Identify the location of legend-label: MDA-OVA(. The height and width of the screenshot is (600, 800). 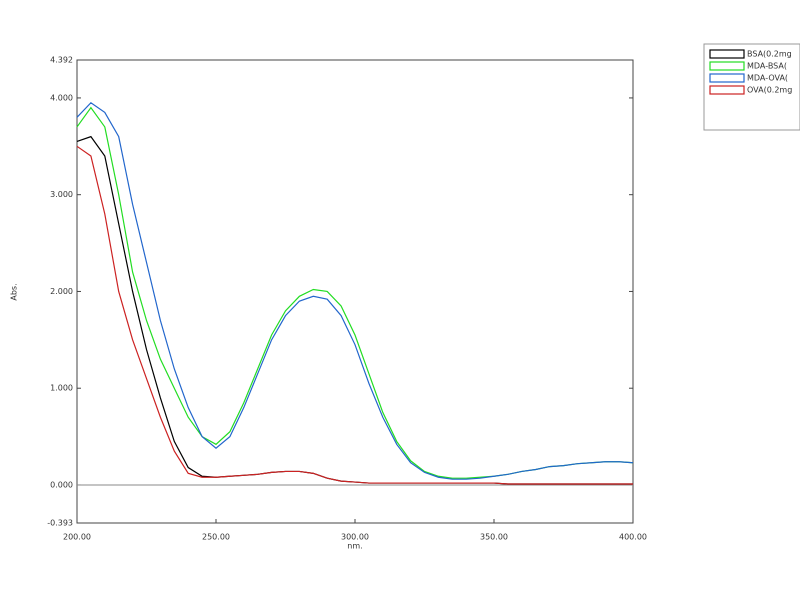
(767, 78).